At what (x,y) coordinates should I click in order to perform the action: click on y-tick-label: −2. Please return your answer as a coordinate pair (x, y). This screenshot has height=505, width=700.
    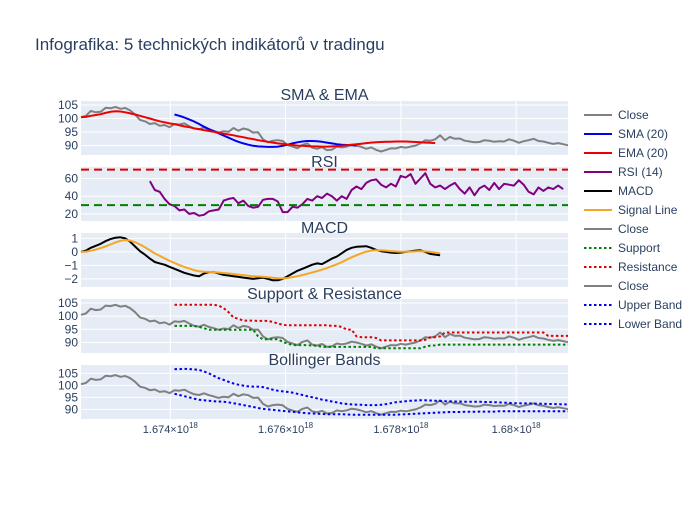
    Looking at the image, I should click on (71, 279).